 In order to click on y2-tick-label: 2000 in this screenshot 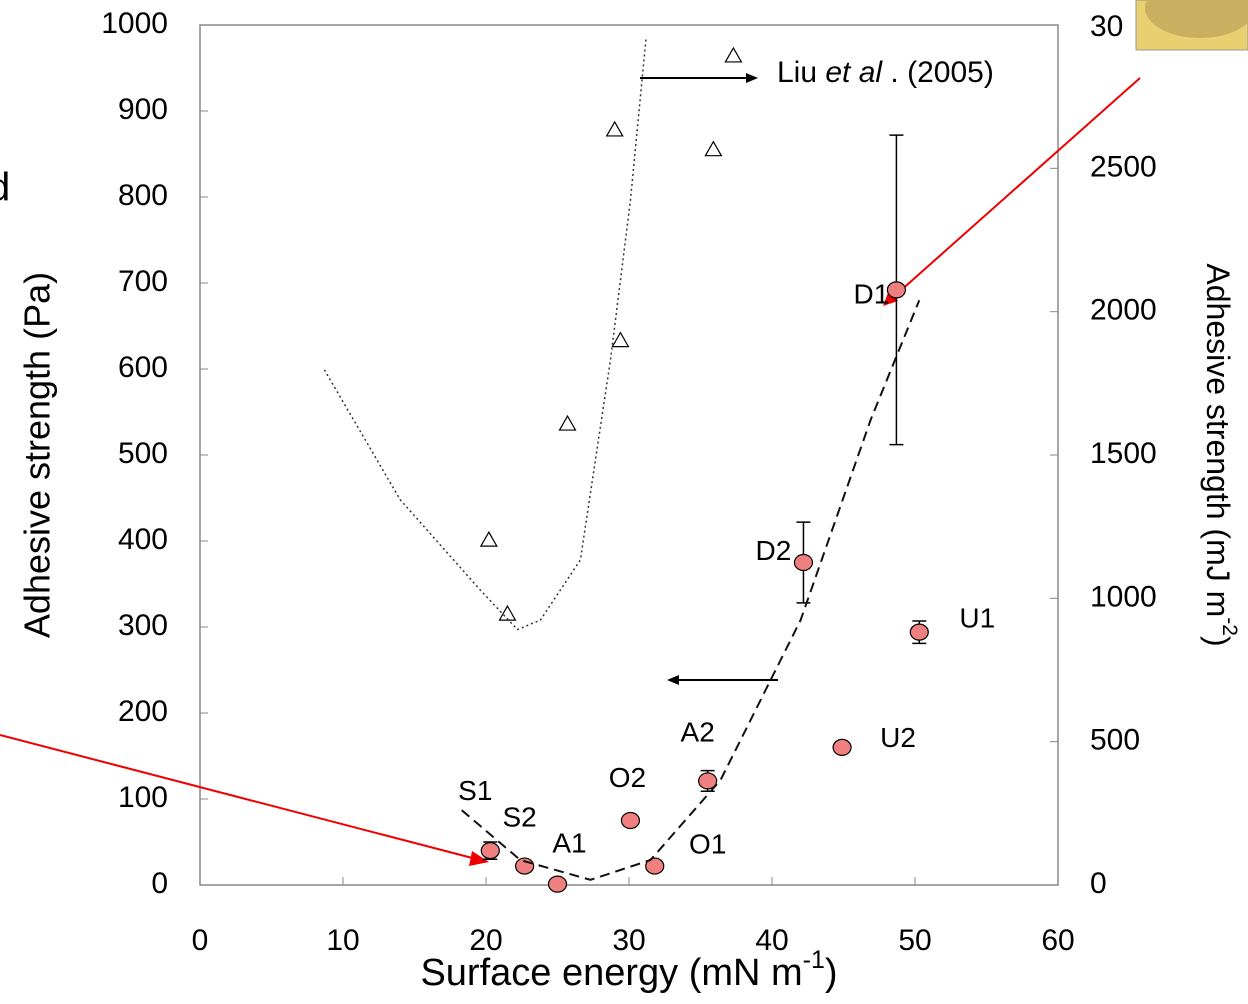, I will do `click(1123, 310)`.